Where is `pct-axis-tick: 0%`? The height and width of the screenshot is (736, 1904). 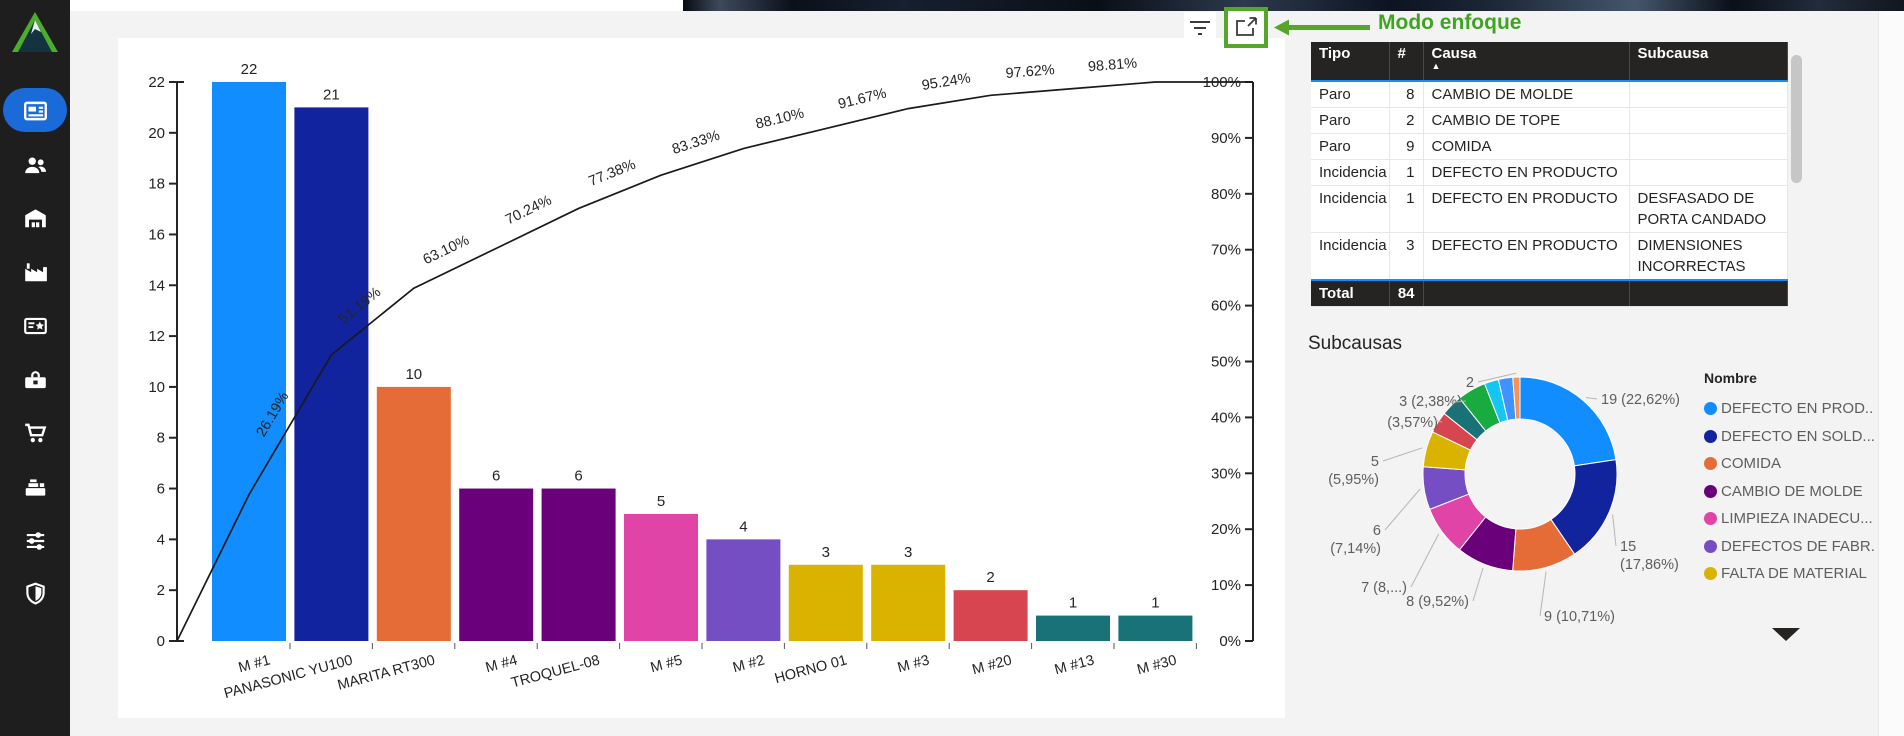
pct-axis-tick: 0% is located at coordinates (1230, 641).